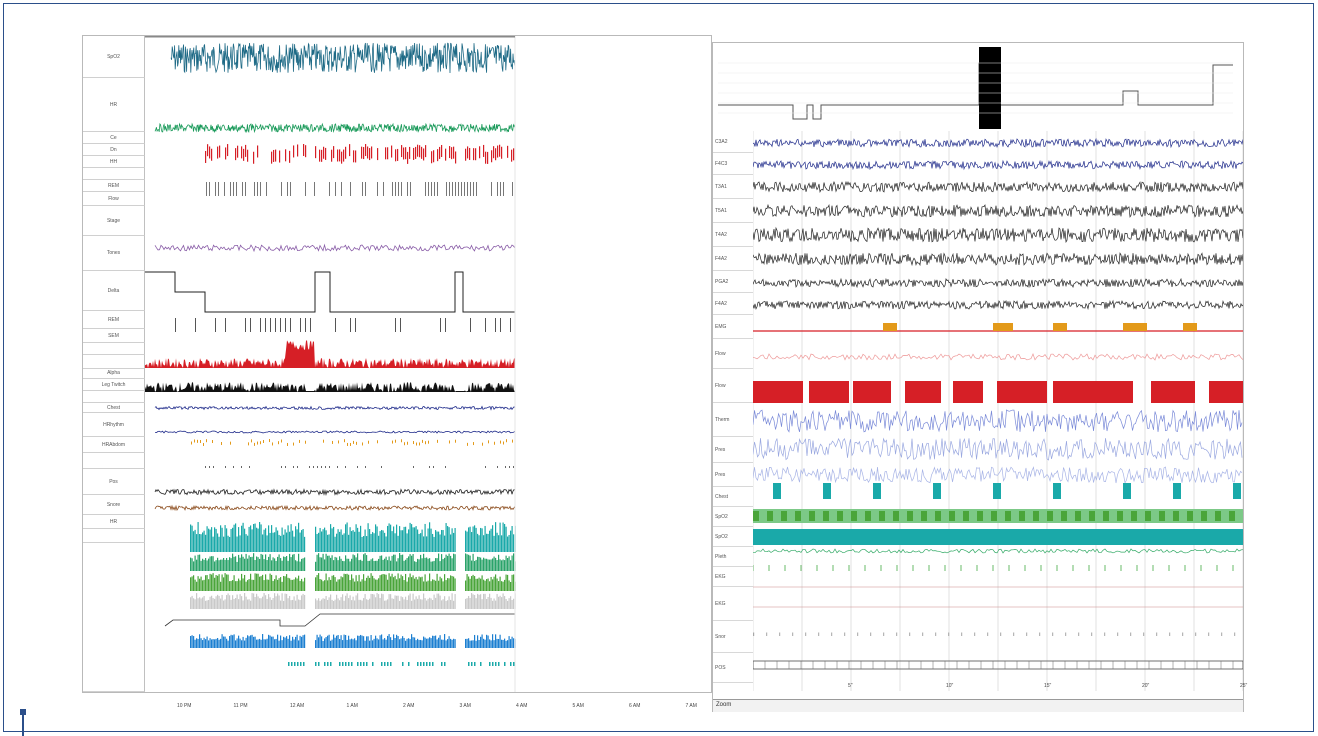 This screenshot has width=1318, height=736. I want to click on eeg-trace-pga2, so click(998, 283).